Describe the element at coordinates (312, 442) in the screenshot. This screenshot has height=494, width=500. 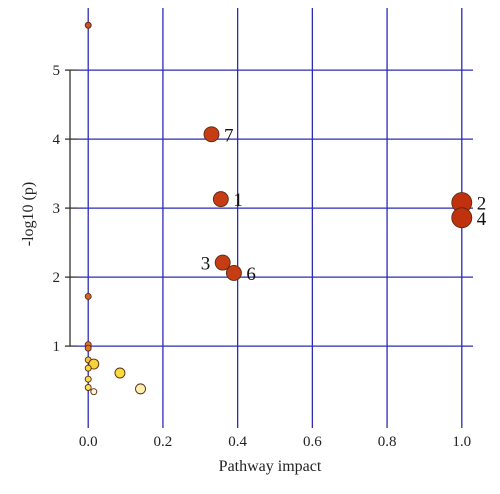
I see `x-tick-label: 0.6` at that location.